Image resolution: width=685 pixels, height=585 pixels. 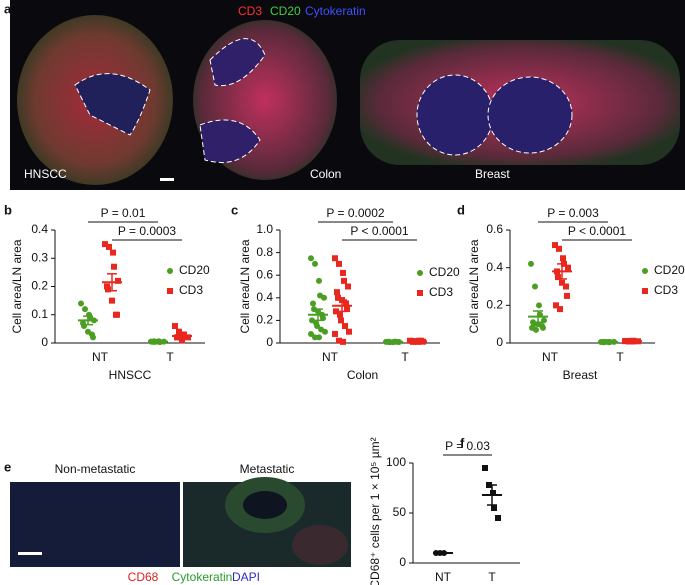 What do you see at coordinates (375, 511) in the screenshot?
I see `y-axis-label: CD68⁺ cells per 1 × 10⁵ µm²` at bounding box center [375, 511].